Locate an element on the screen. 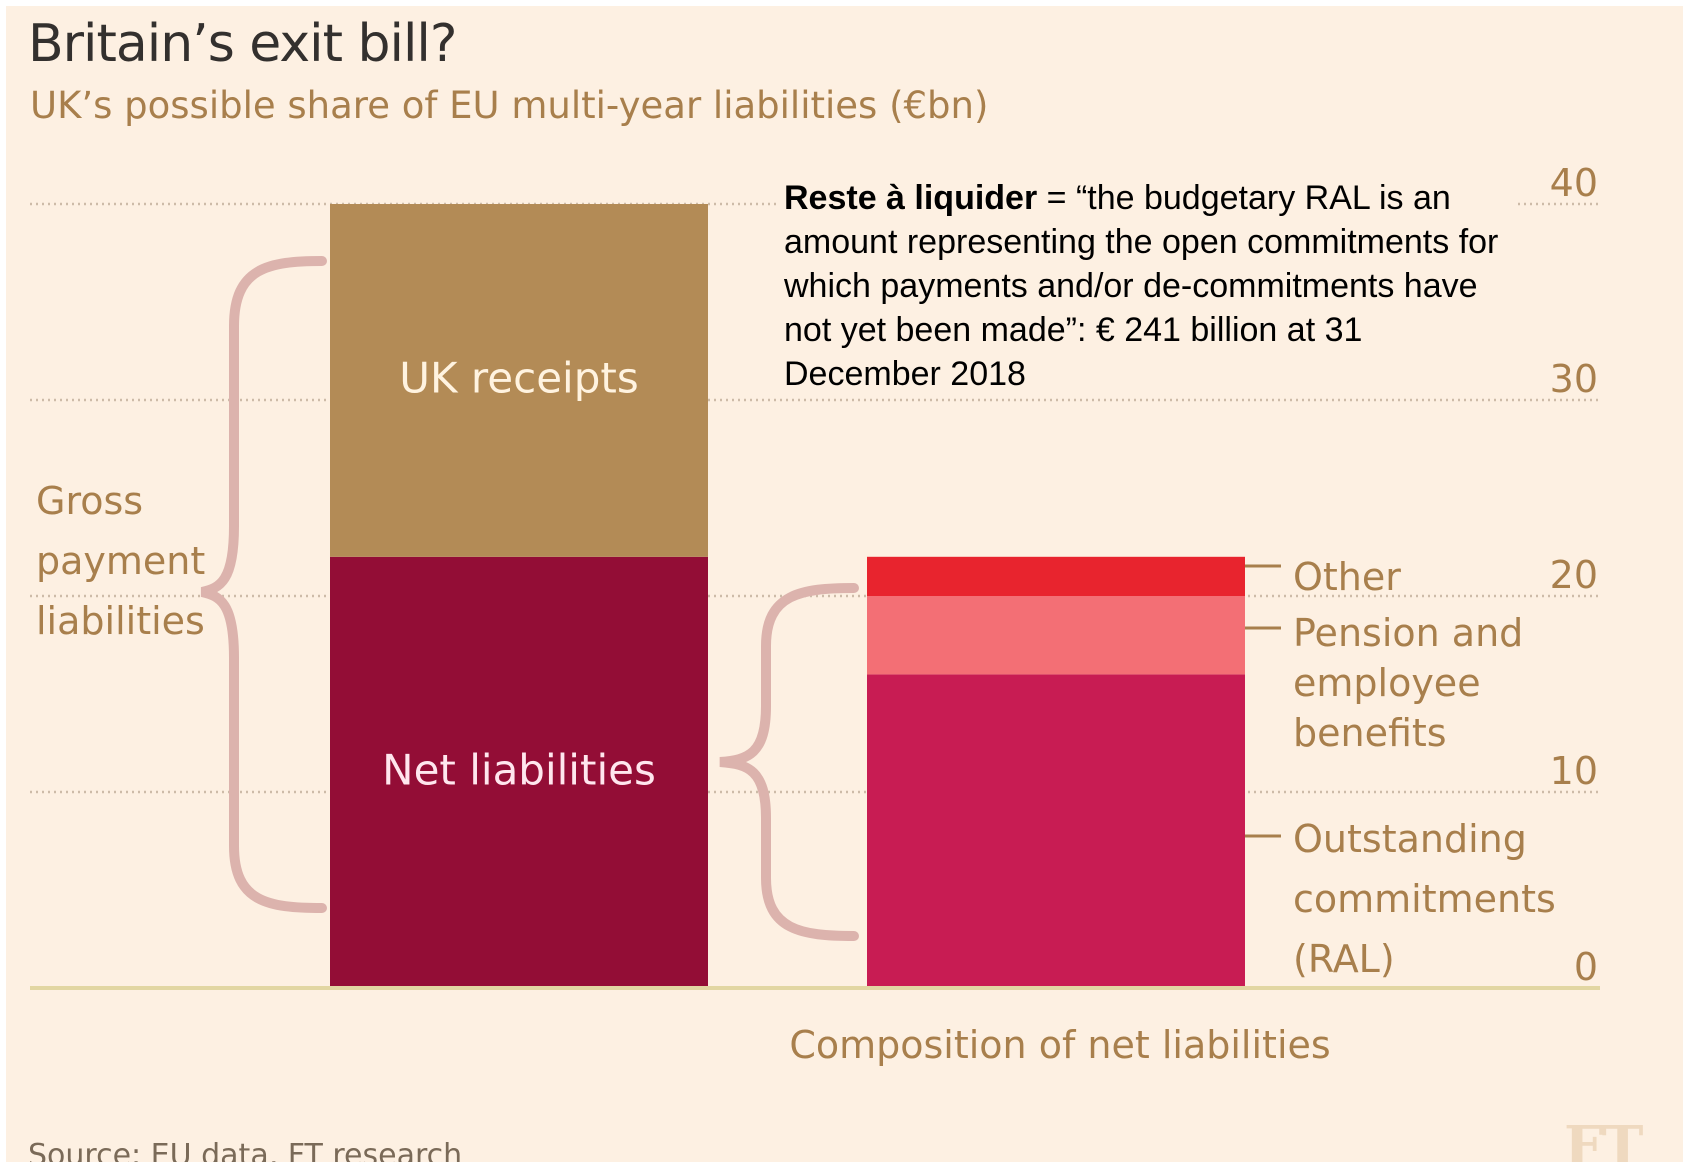 Image resolution: width=1689 pixels, height=1165 pixels. gross-label-line-1: Gross is located at coordinates (89, 501).